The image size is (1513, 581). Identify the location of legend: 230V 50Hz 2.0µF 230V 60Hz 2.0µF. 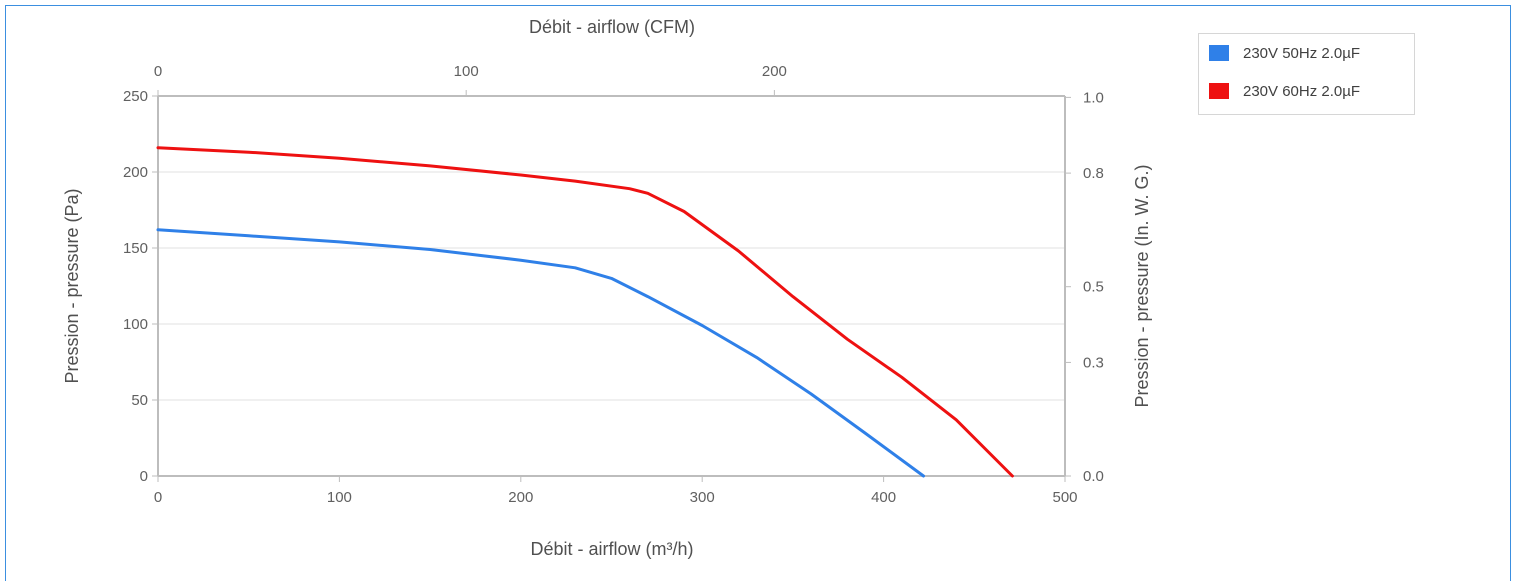
(1306, 74).